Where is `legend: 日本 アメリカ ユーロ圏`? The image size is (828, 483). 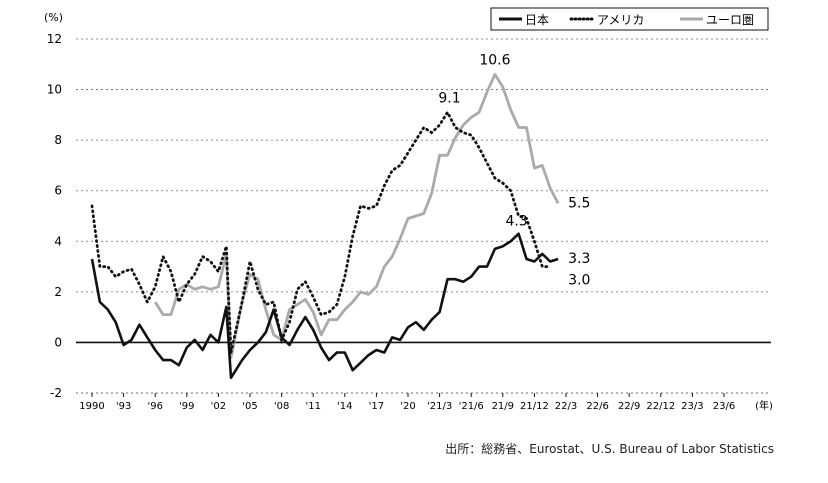 legend: 日本 アメリカ ユーロ圏 is located at coordinates (629, 19).